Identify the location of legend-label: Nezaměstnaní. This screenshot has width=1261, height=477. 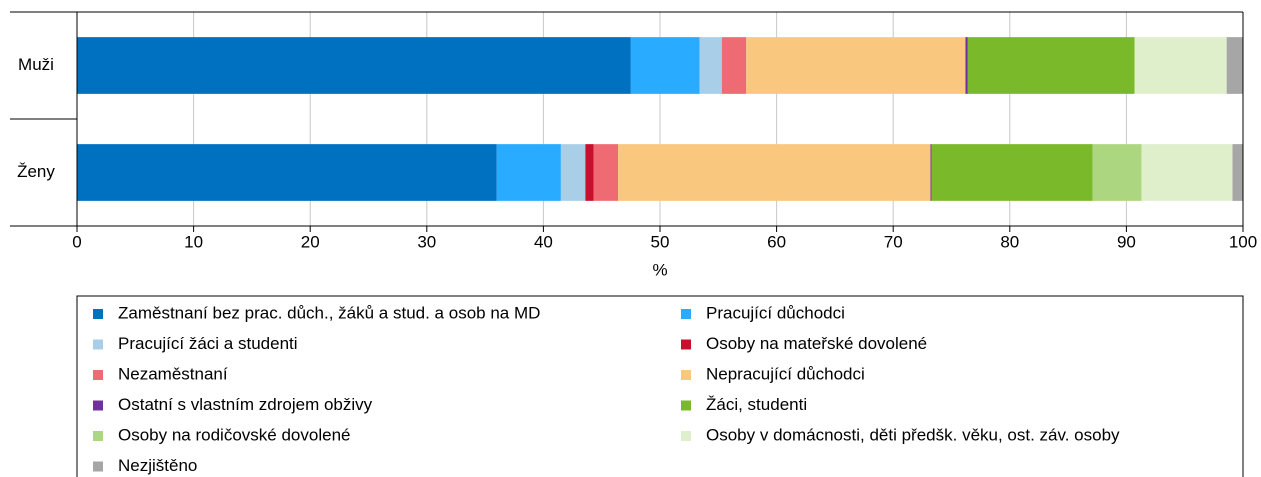
(173, 373).